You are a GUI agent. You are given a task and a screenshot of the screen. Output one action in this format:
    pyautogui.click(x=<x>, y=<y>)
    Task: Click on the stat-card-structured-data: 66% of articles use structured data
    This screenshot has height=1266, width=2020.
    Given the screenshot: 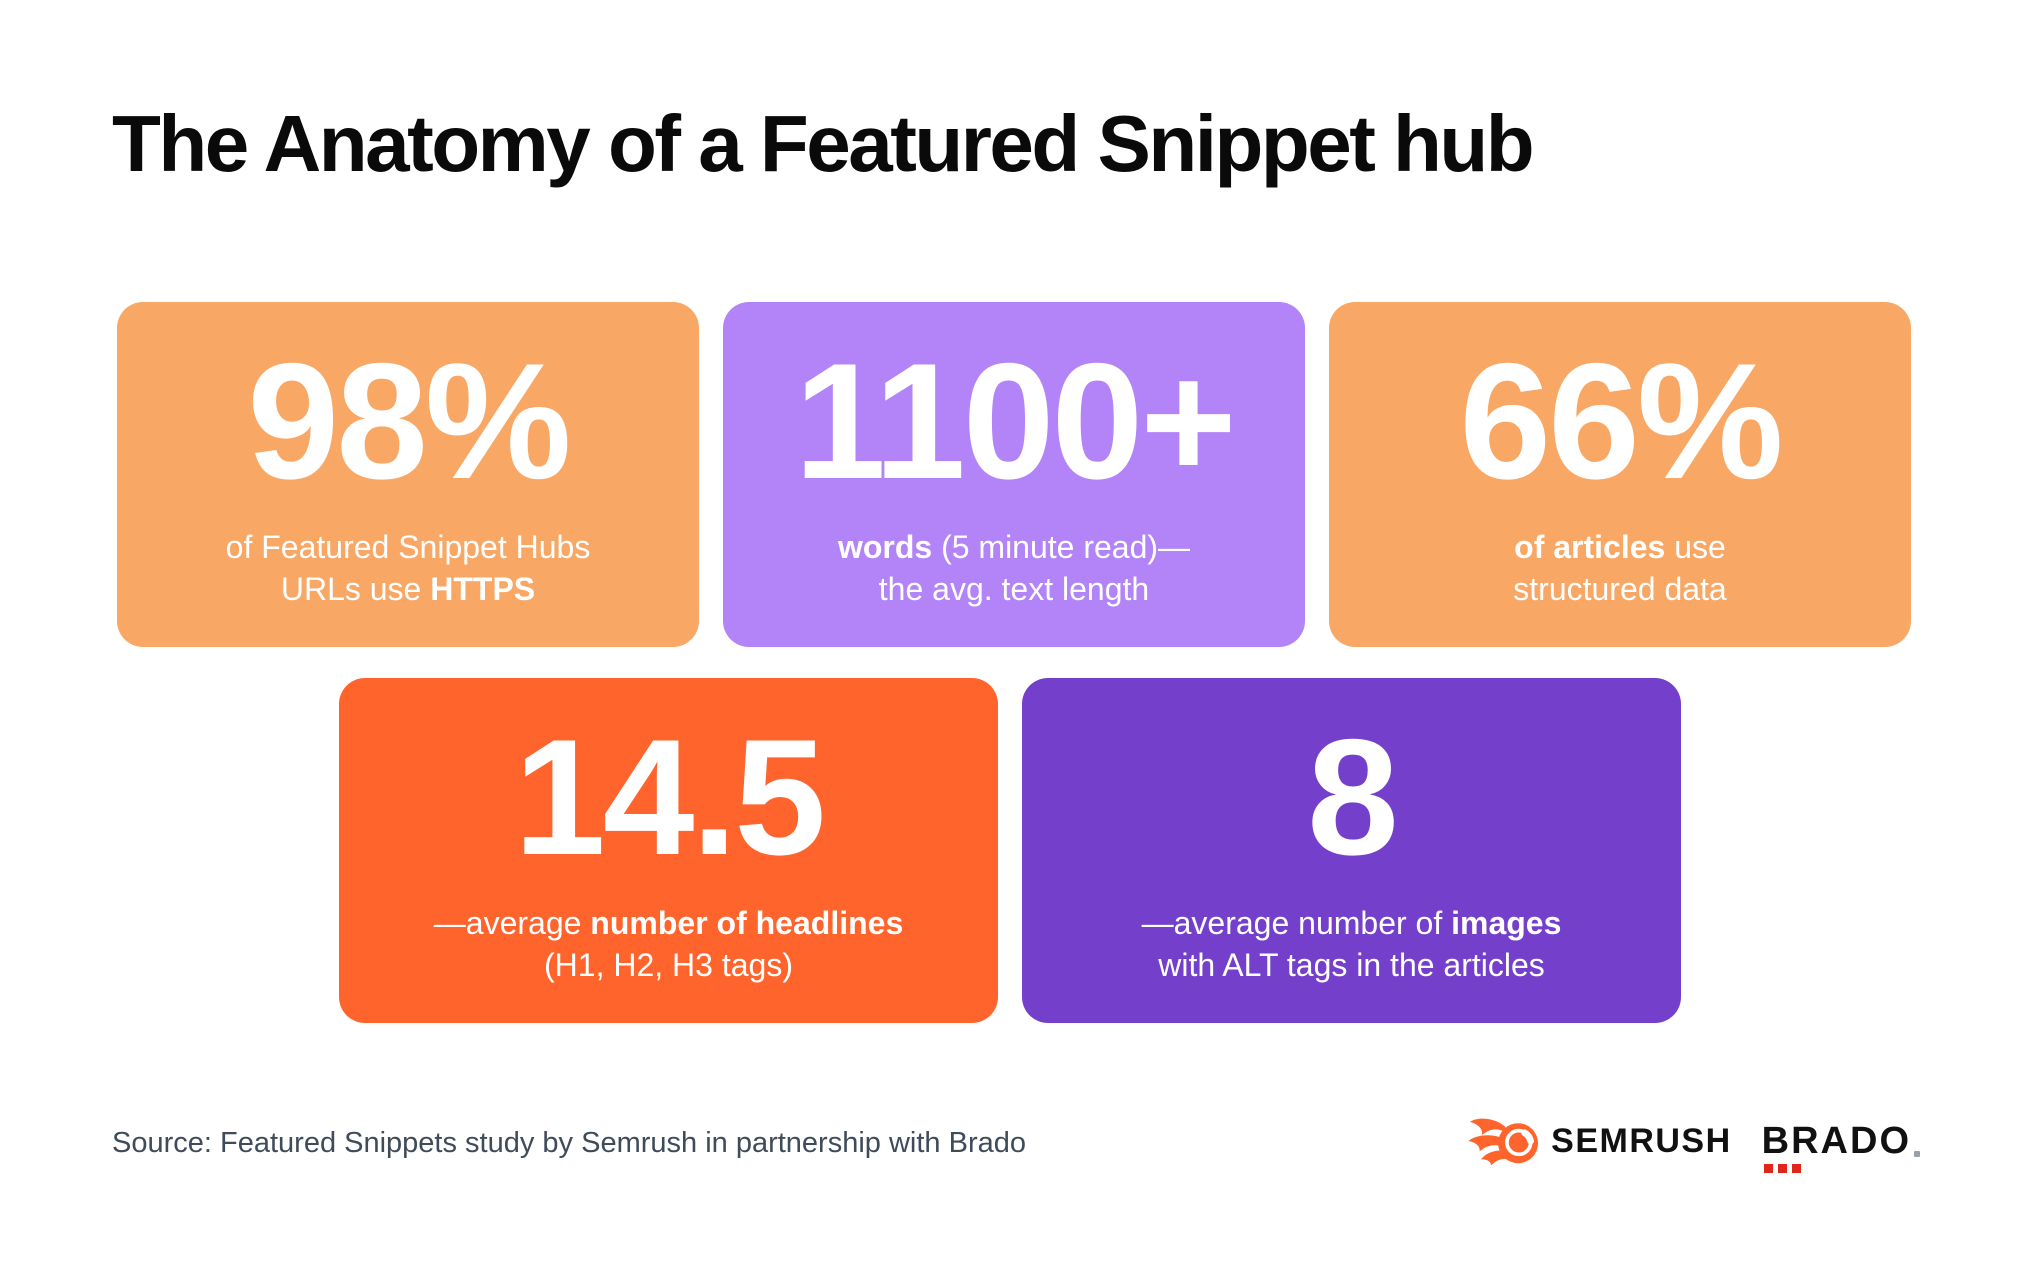 What is the action you would take?
    pyautogui.click(x=1620, y=474)
    